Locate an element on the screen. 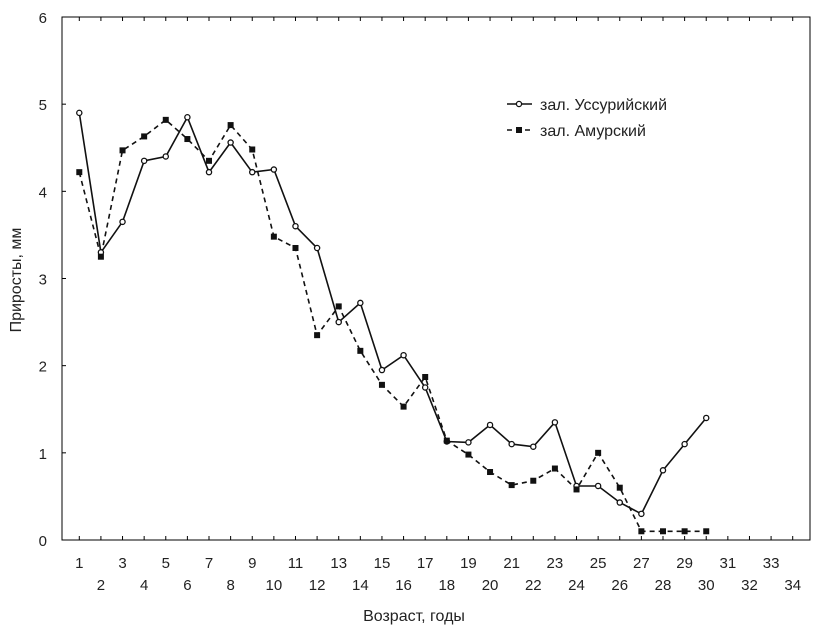 This screenshot has width=815, height=628. x-tick-label: 4 is located at coordinates (144, 585).